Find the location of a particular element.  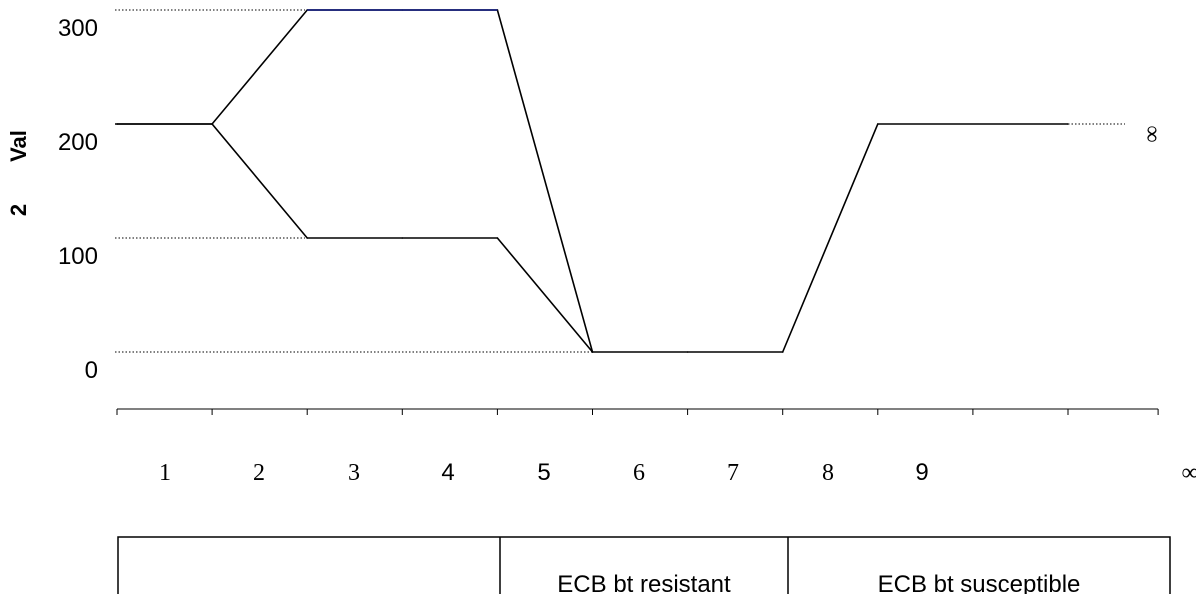

x-tick-label-10: ∞ is located at coordinates (1188, 473).